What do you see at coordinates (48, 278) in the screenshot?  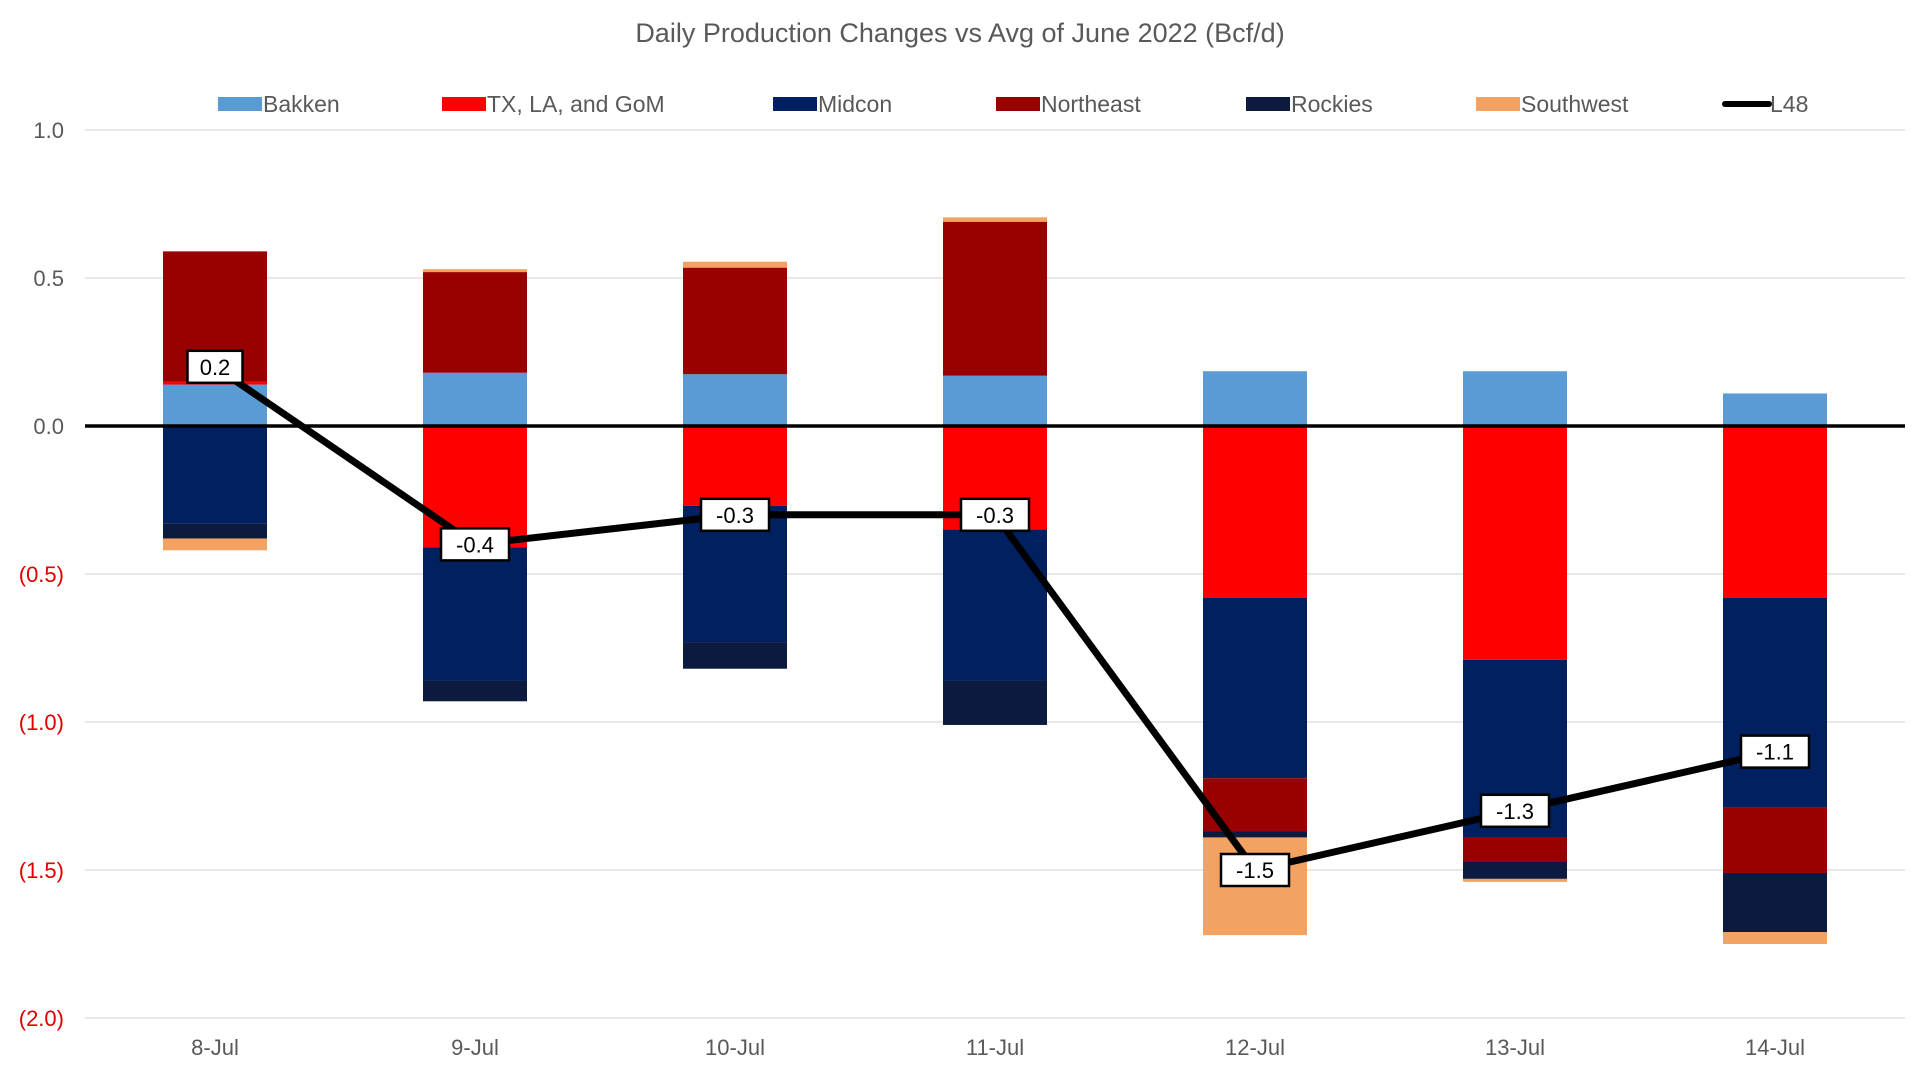 I see `y-tick-label: 0.5` at bounding box center [48, 278].